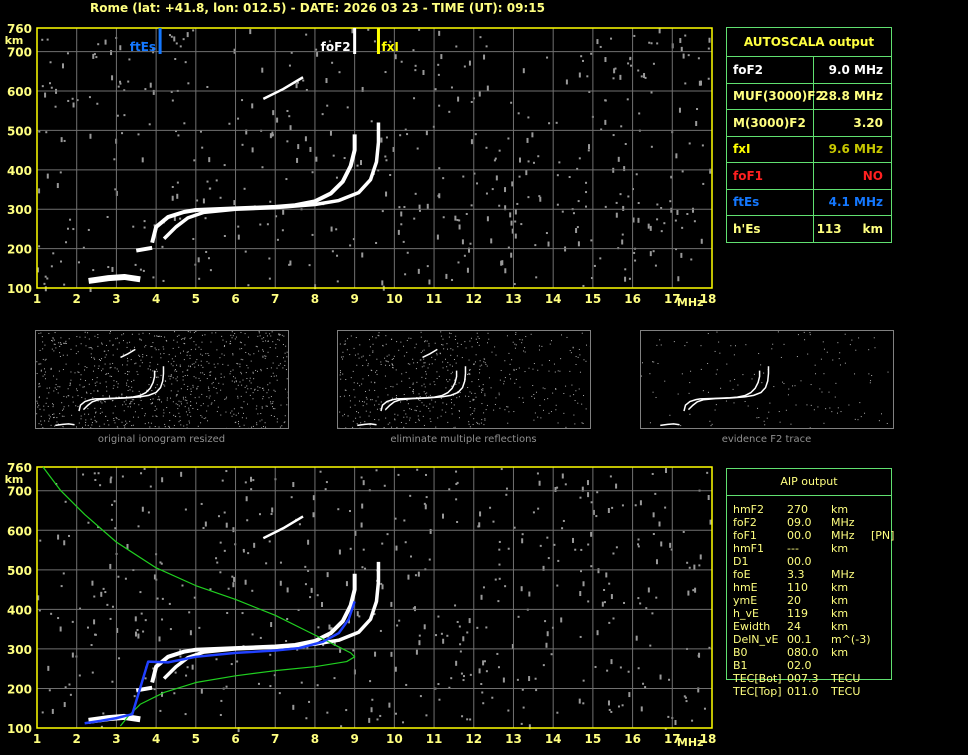 The width and height of the screenshot is (968, 755). Describe the element at coordinates (394, 739) in the screenshot. I see `x-tick-label: 10` at that location.